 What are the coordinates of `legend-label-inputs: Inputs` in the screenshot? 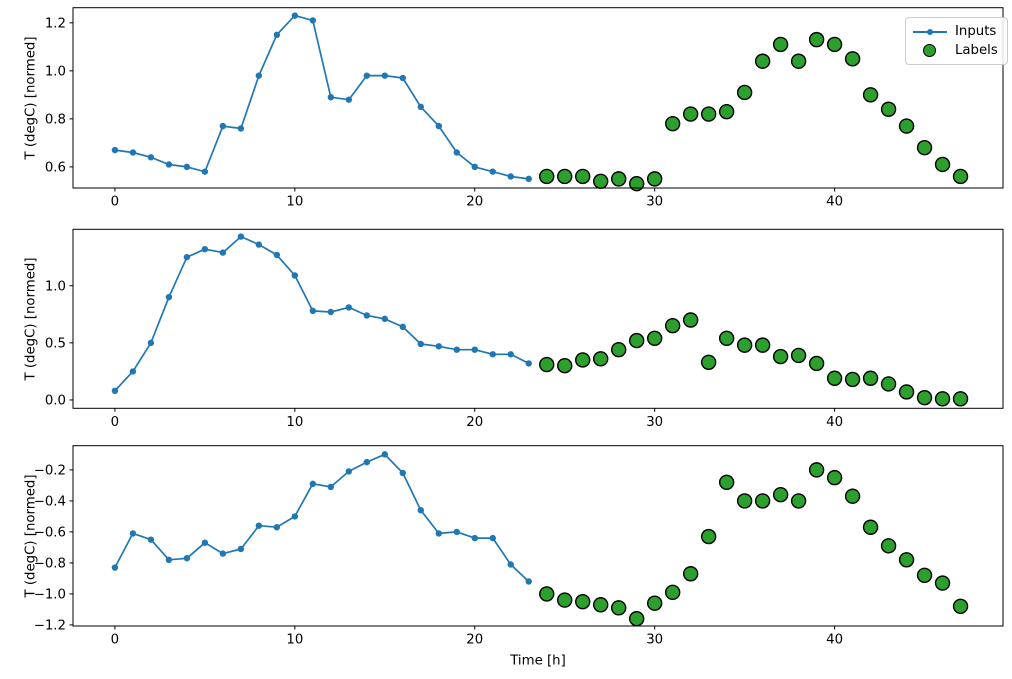 It's located at (976, 31).